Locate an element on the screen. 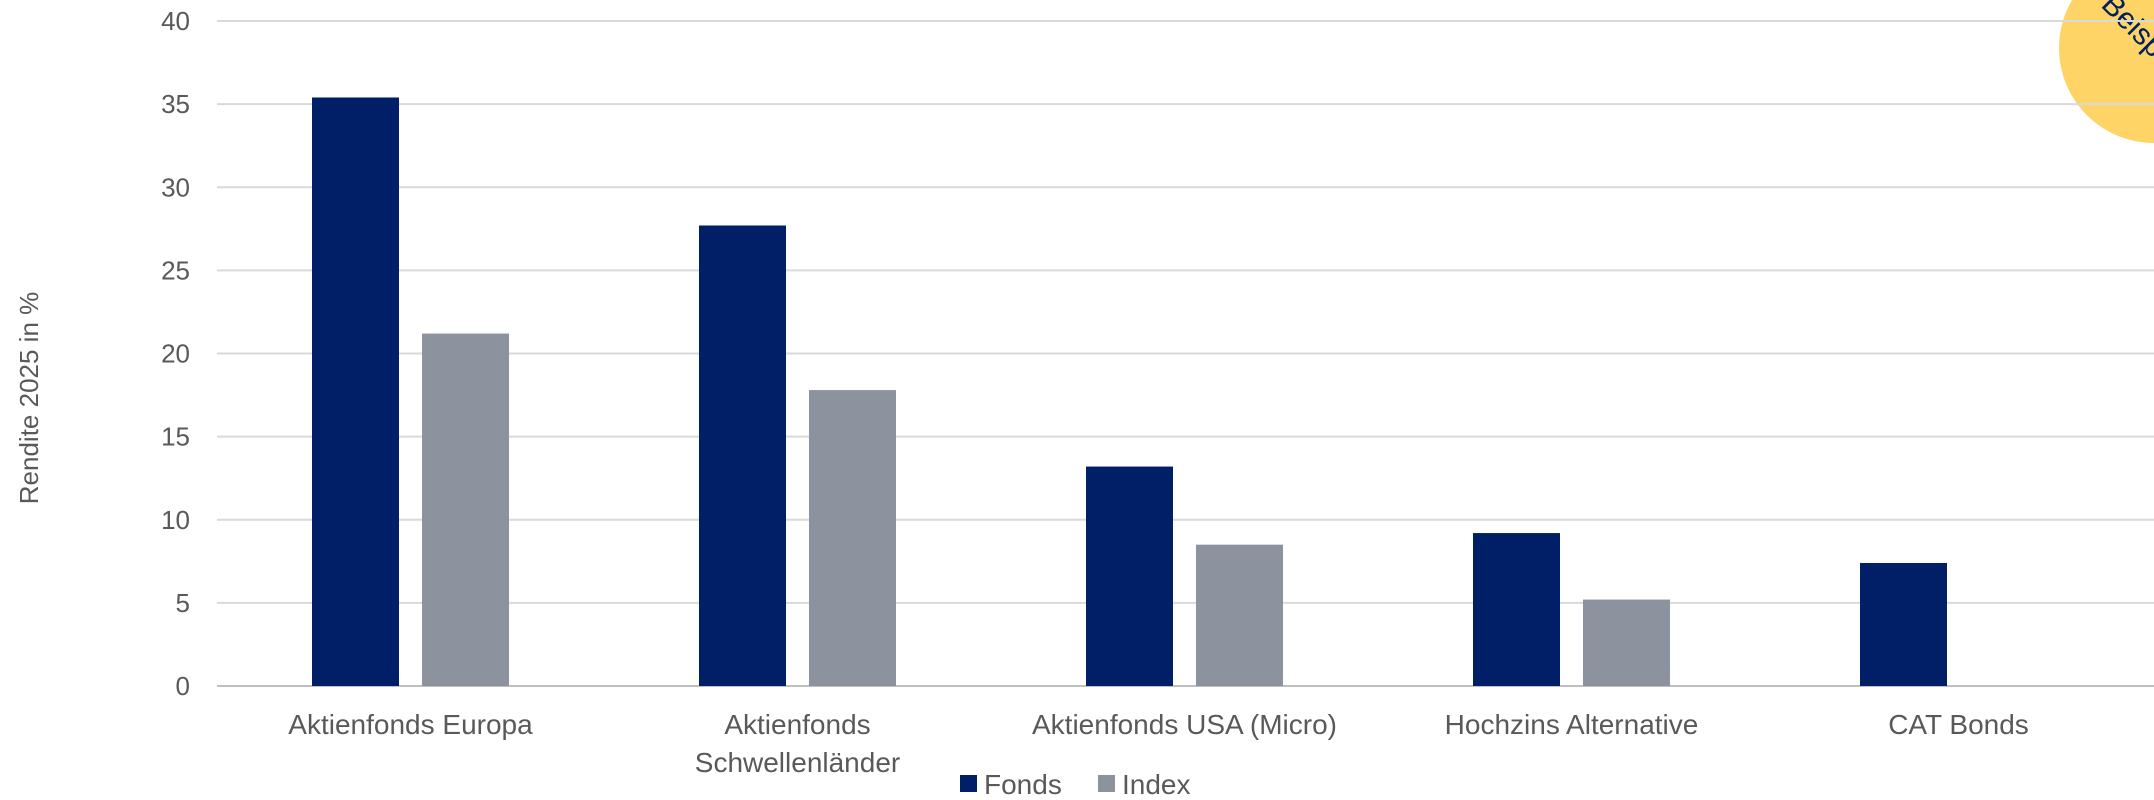 This screenshot has height=800, width=2154. x-category-label: Aktienfonds USA (Micro) is located at coordinates (1184, 724).